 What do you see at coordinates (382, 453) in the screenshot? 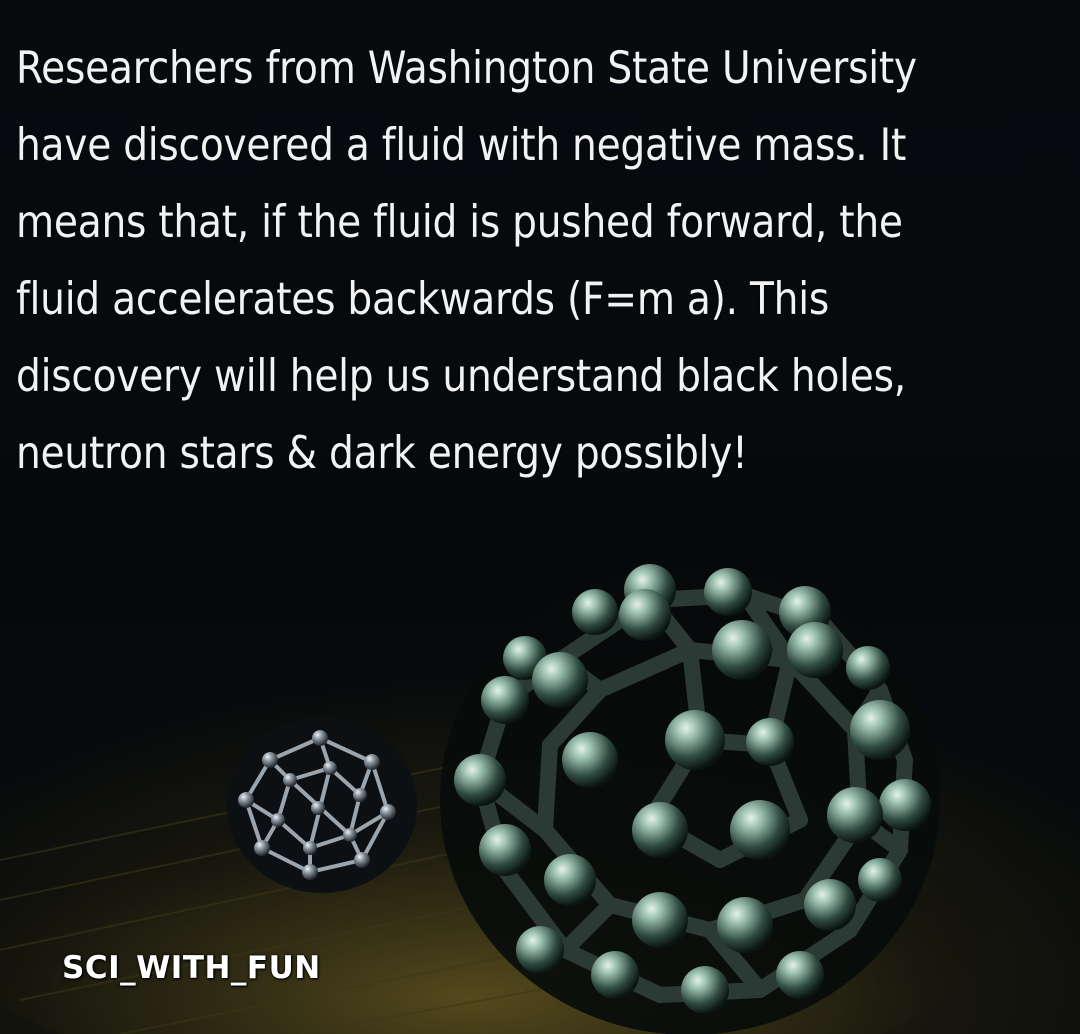
I see `caption-line: neutron stars & dark energy possibly!` at bounding box center [382, 453].